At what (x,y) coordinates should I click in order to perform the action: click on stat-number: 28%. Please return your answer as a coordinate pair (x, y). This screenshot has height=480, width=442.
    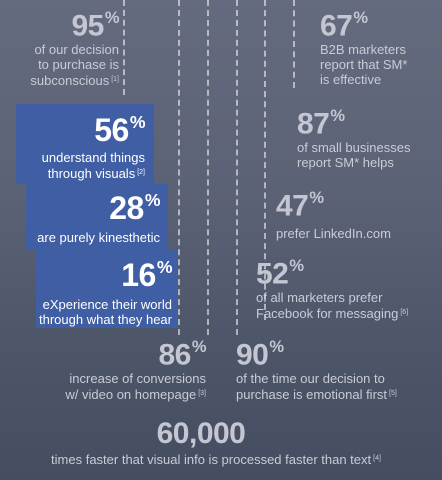
    Looking at the image, I should click on (134, 208).